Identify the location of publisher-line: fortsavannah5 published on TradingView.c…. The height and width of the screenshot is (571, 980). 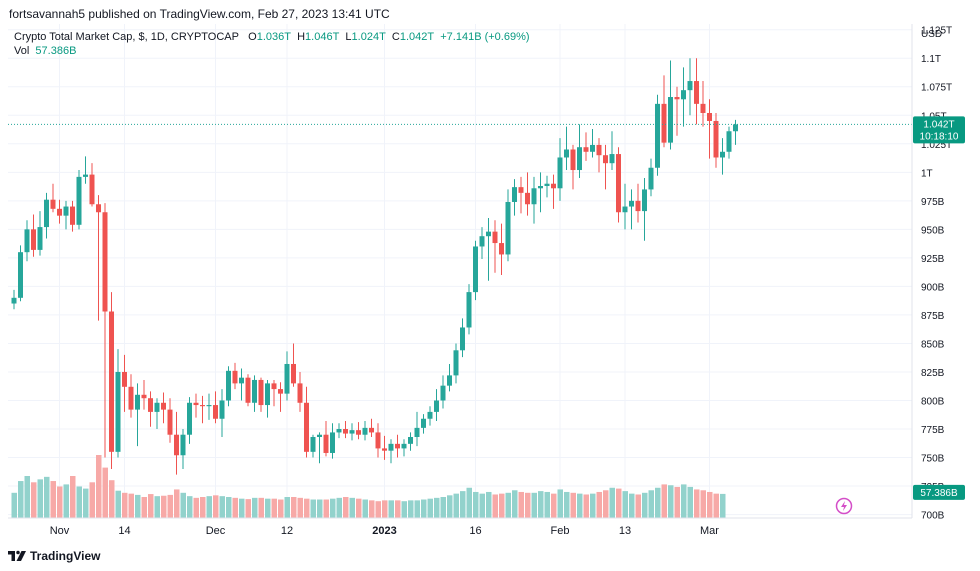
(199, 14).